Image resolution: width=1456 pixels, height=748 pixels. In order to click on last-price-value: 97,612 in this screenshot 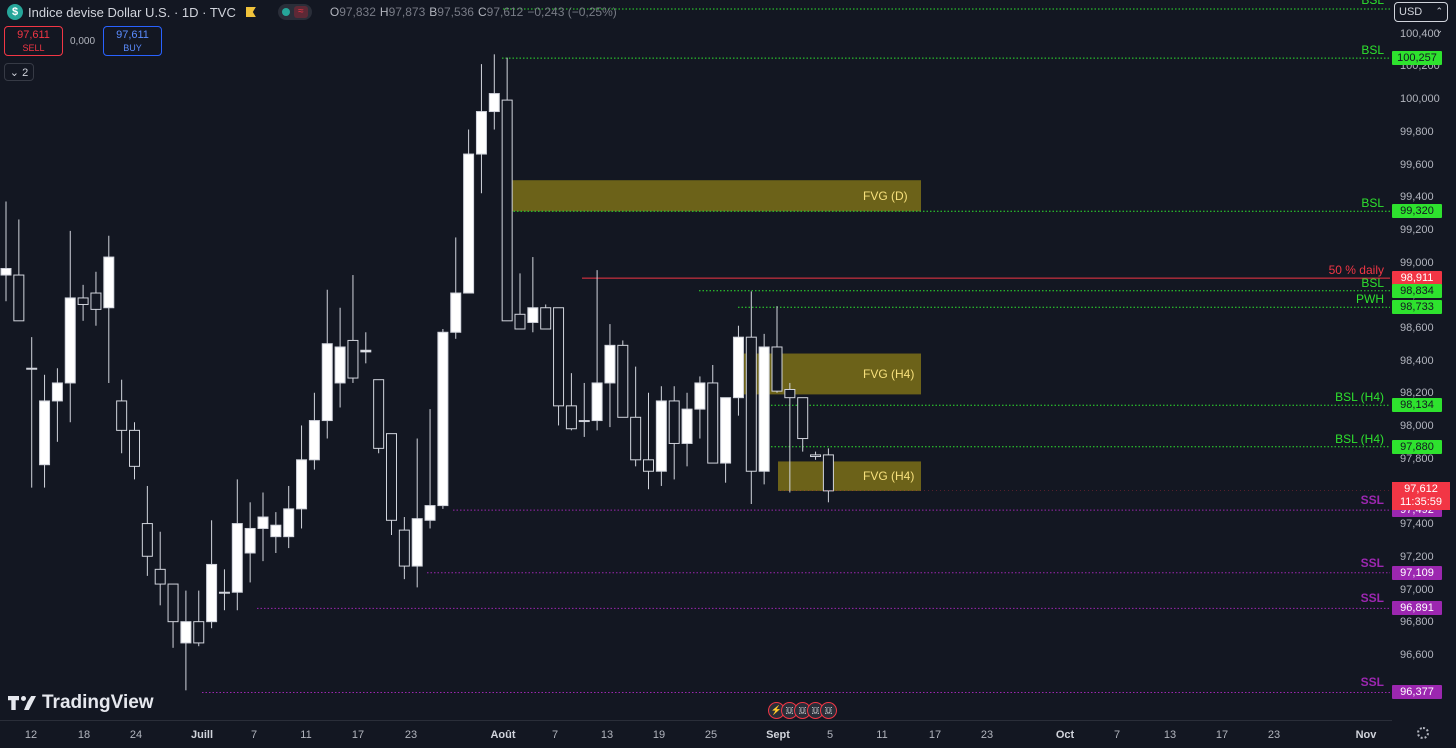, I will do `click(1421, 489)`.